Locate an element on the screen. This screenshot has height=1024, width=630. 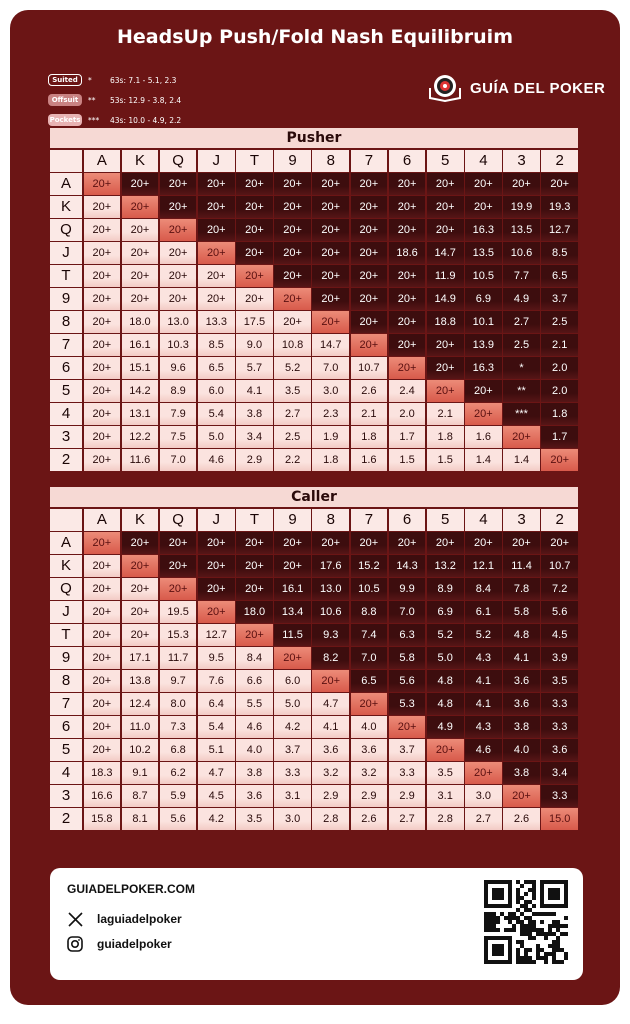
row-label: 2 is located at coordinates (66, 819).